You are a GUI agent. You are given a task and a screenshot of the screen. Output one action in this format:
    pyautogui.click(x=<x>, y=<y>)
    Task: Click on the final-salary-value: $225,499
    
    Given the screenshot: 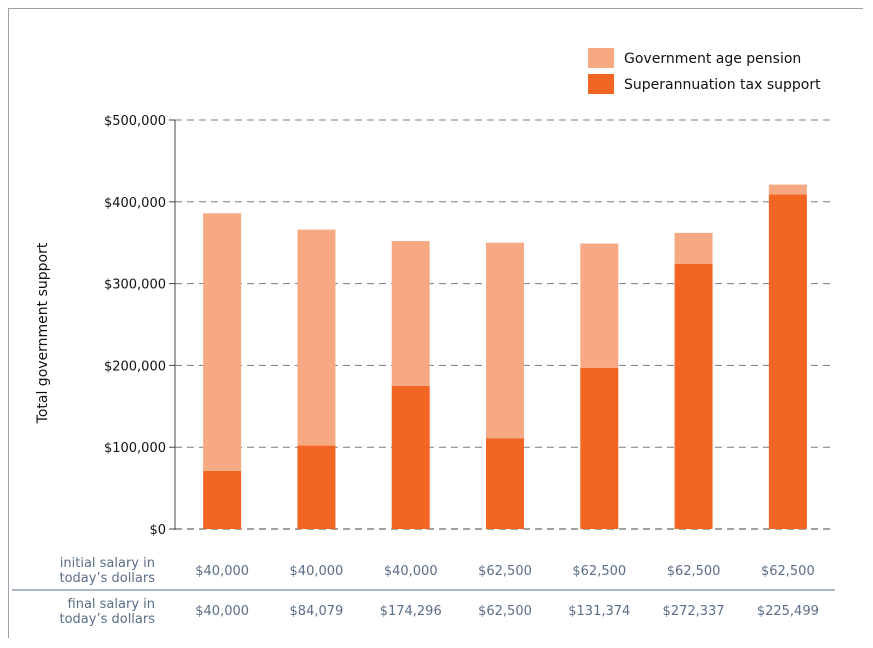 What is the action you would take?
    pyautogui.click(x=788, y=611)
    